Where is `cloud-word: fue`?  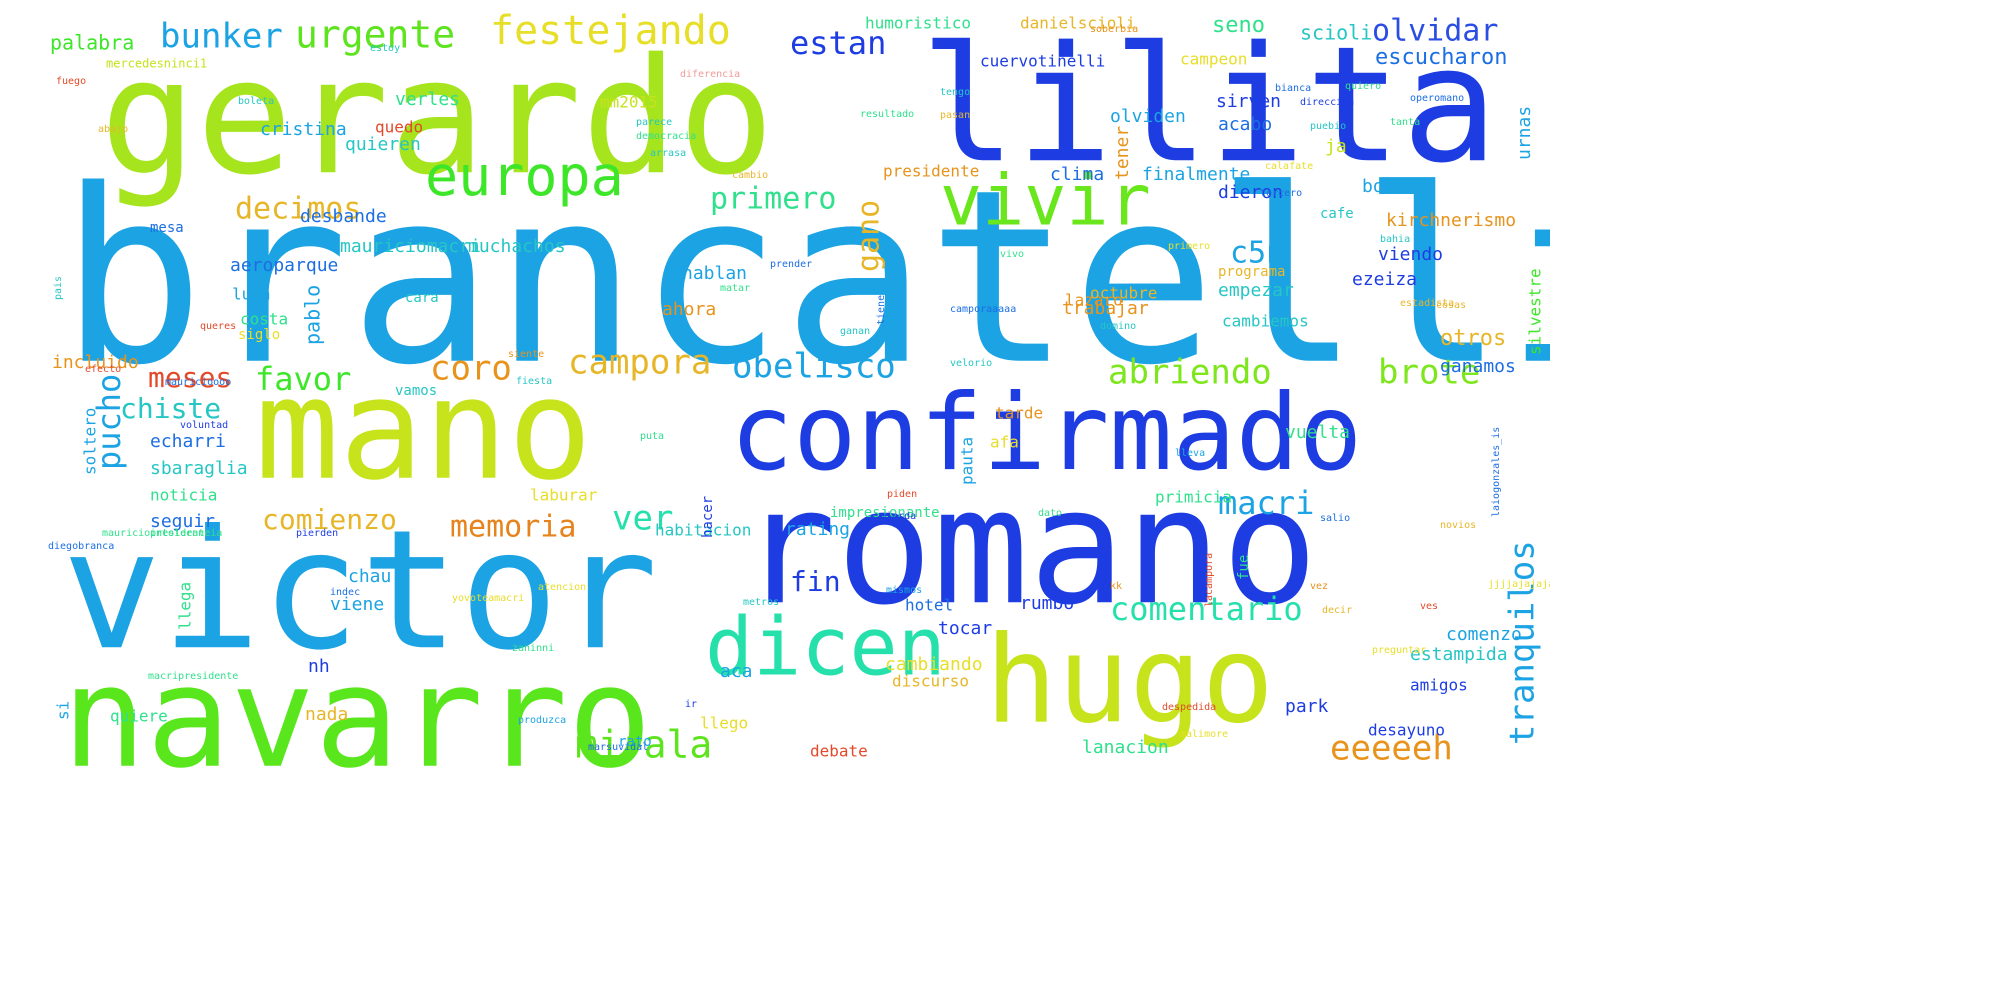
cloud-word: fue is located at coordinates (1244, 567).